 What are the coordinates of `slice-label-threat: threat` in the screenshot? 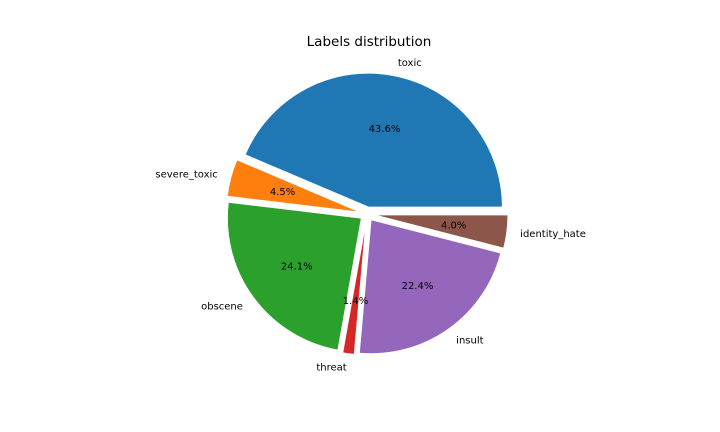 It's located at (331, 368).